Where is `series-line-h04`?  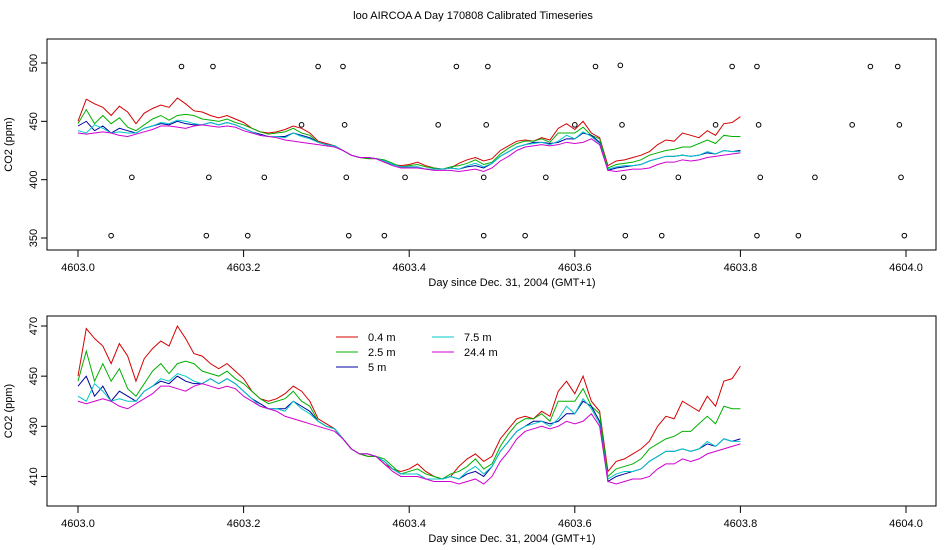
series-line-h04 is located at coordinates (409, 133).